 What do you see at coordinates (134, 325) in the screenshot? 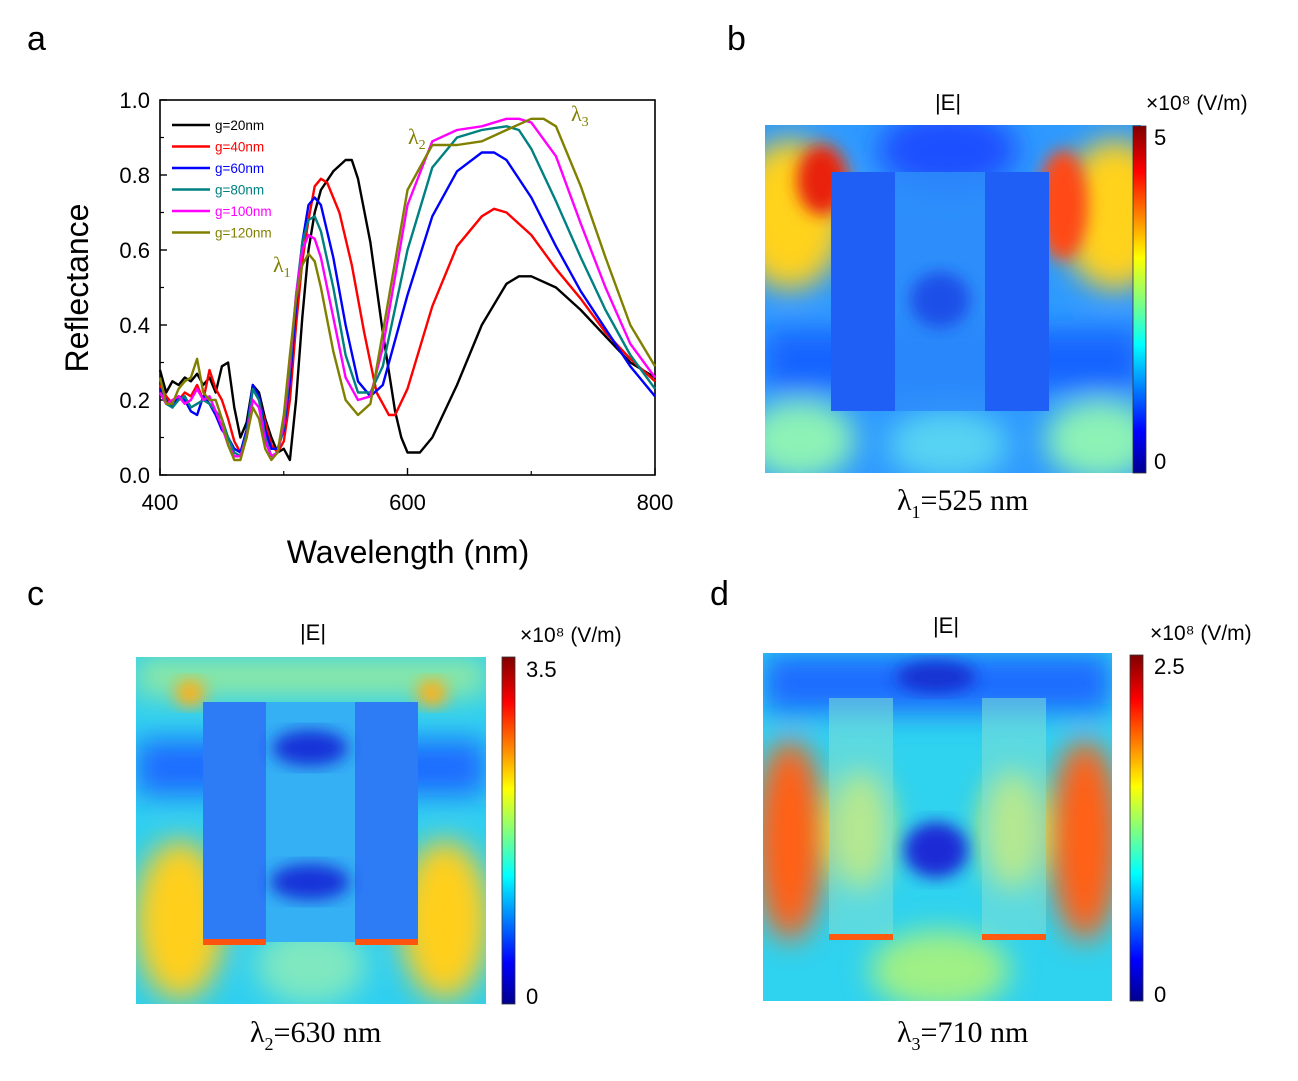
I see `y-tick-label: 0.4` at bounding box center [134, 325].